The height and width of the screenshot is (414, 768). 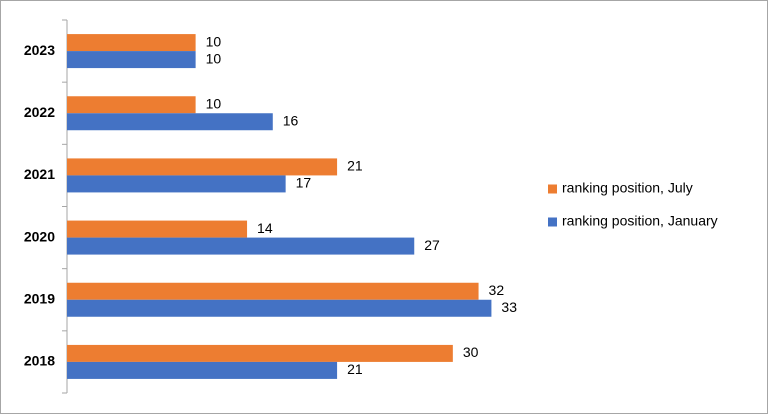 I want to click on data-label: 17, so click(x=304, y=183).